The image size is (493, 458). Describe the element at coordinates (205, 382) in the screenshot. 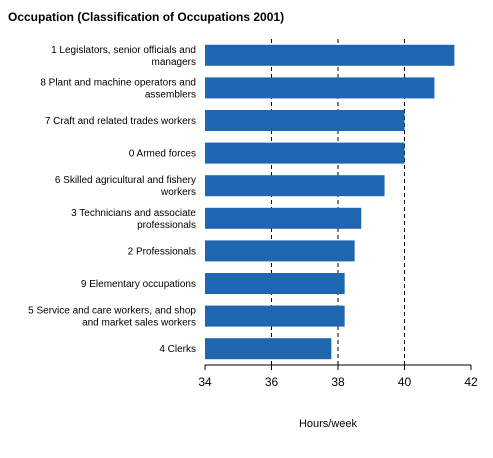

I see `x-tick-label: 34` at that location.